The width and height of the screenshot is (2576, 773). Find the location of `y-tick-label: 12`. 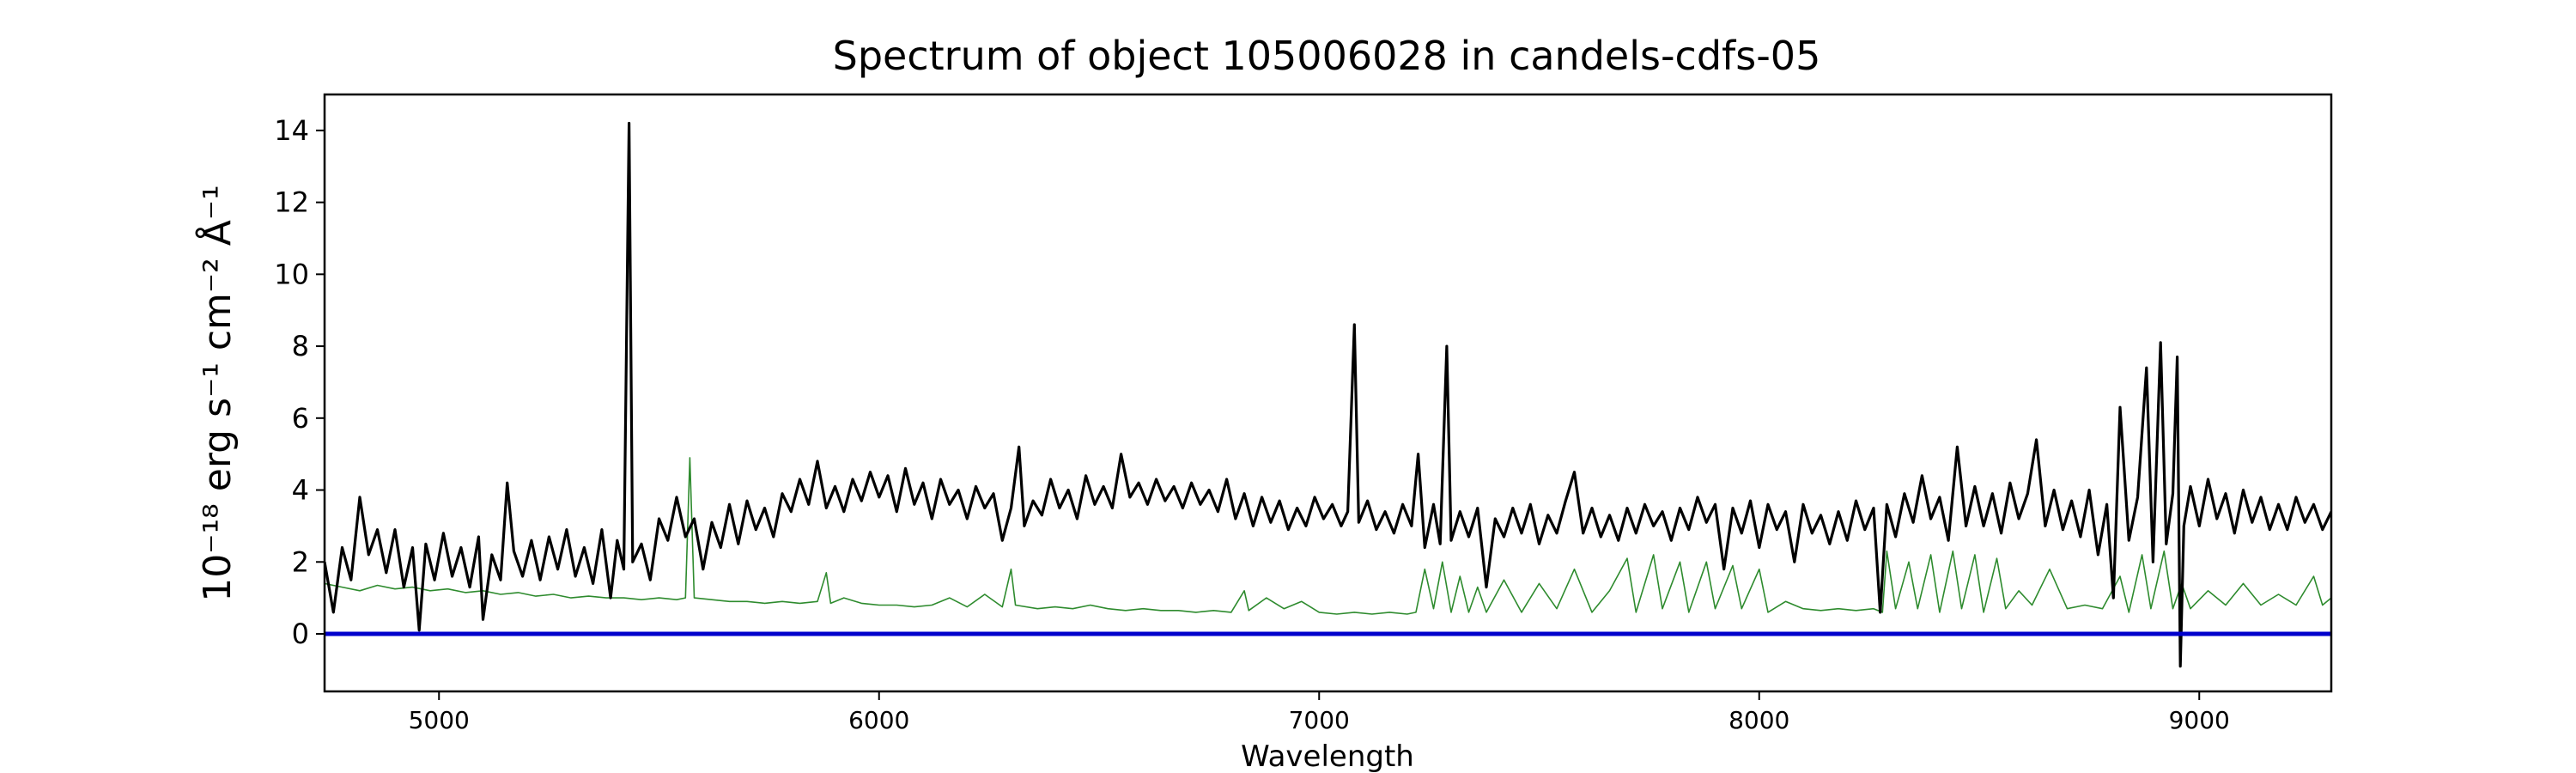

y-tick-label: 12 is located at coordinates (291, 202).